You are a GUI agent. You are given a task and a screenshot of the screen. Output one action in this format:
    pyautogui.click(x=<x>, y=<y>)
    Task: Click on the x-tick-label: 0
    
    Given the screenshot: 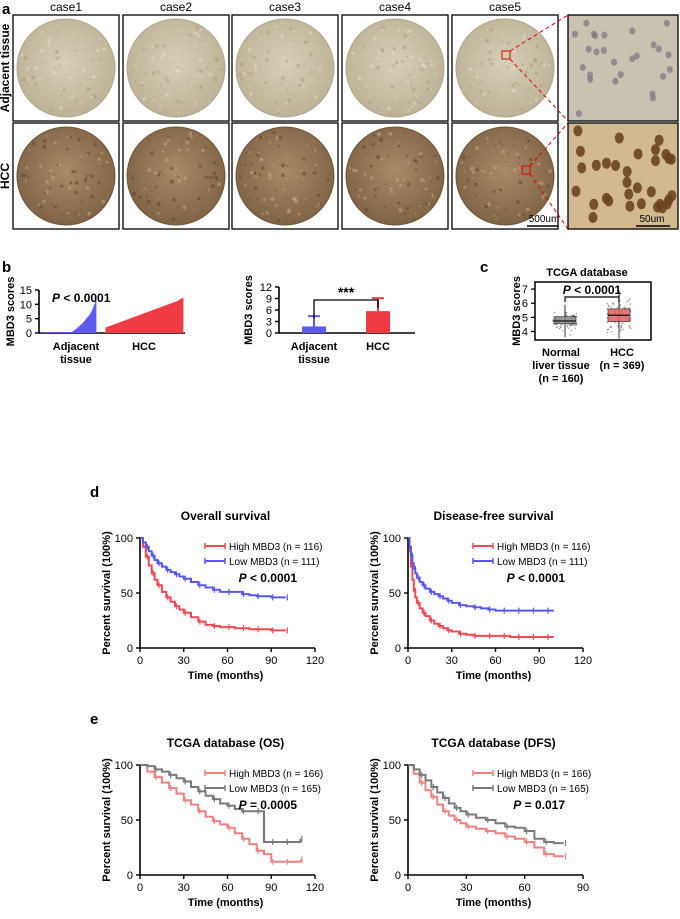 What is the action you would take?
    pyautogui.click(x=140, y=661)
    